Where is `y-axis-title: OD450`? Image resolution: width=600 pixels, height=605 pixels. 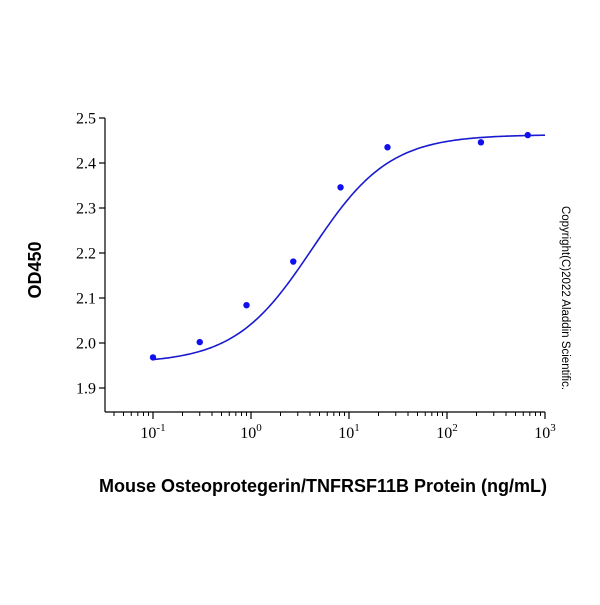 y-axis-title: OD450 is located at coordinates (35, 269).